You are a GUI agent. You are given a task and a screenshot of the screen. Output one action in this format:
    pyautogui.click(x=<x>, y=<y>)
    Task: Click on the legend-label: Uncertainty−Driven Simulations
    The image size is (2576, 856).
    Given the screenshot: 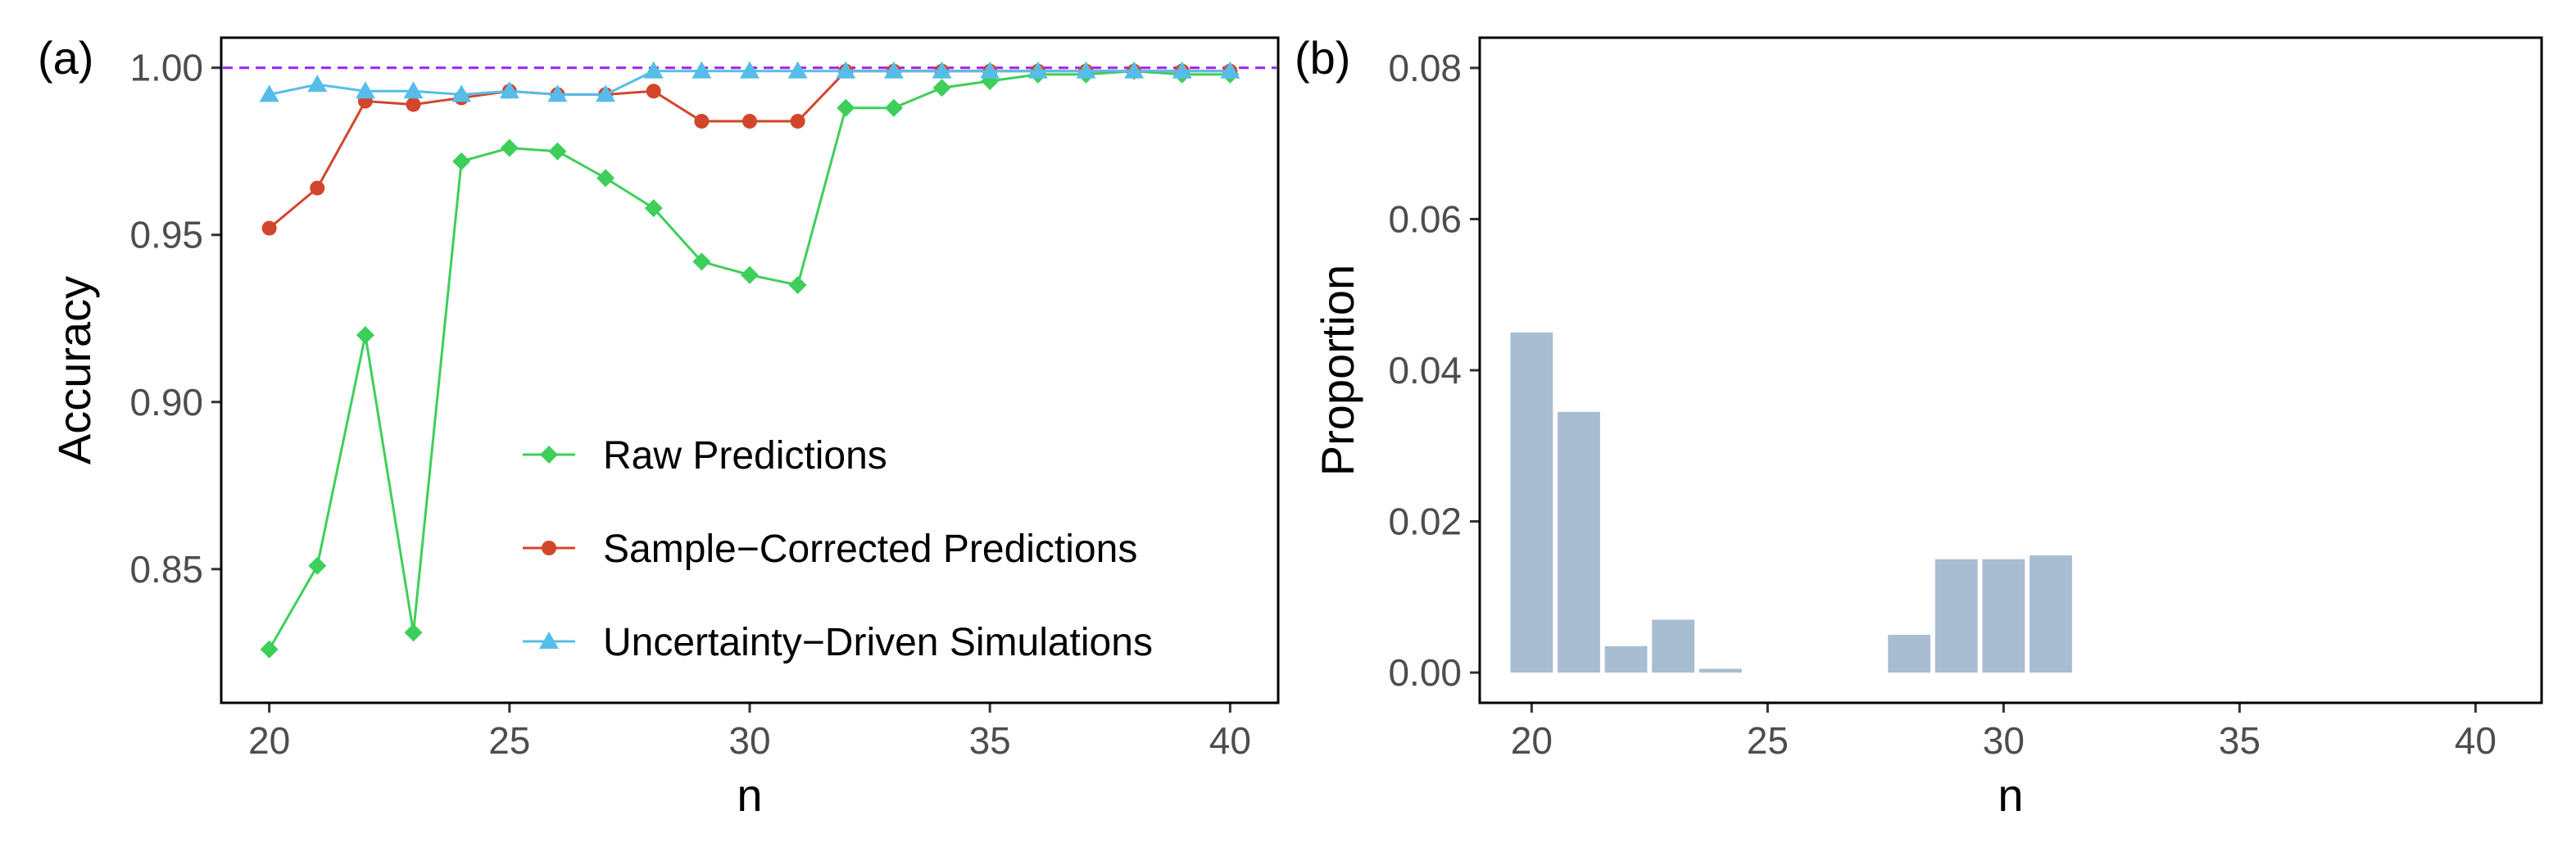 What is the action you would take?
    pyautogui.click(x=878, y=642)
    